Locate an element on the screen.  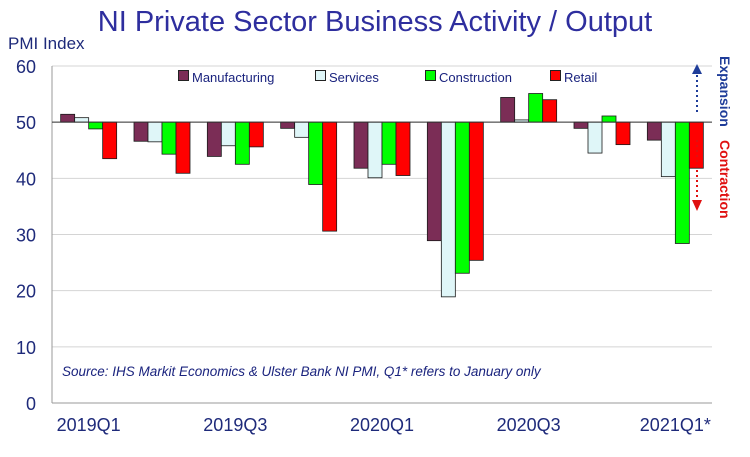
bar-construction-2019q1 is located at coordinates (96, 125).